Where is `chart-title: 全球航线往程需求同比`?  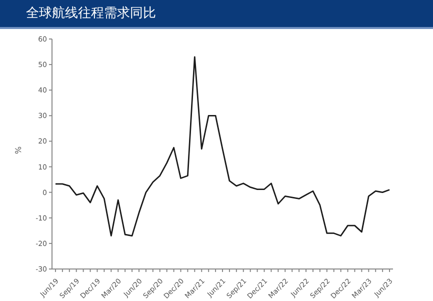
chart-title: 全球航线往程需求同比 is located at coordinates (216, 14).